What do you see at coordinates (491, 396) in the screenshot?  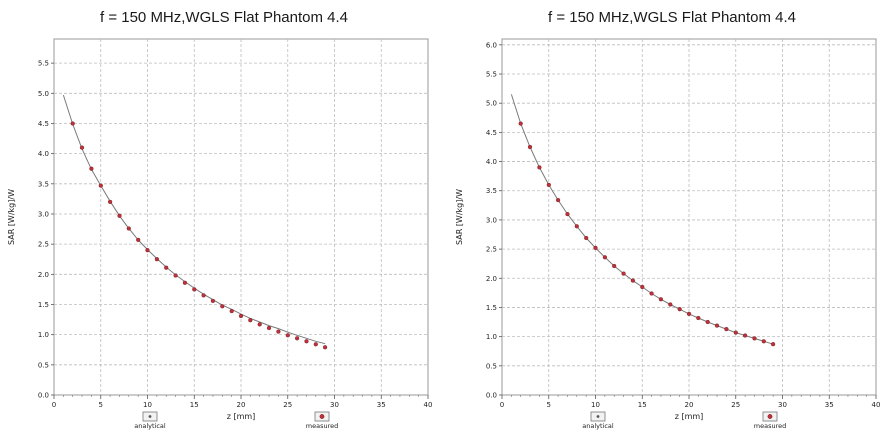 I see `y-tick-label: 0.0` at bounding box center [491, 396].